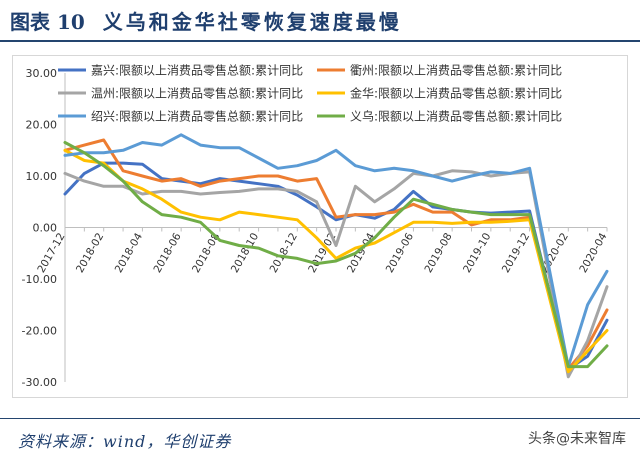 The height and width of the screenshot is (458, 640). Describe the element at coordinates (45, 228) in the screenshot. I see `y-tick-label: 0.00` at that location.